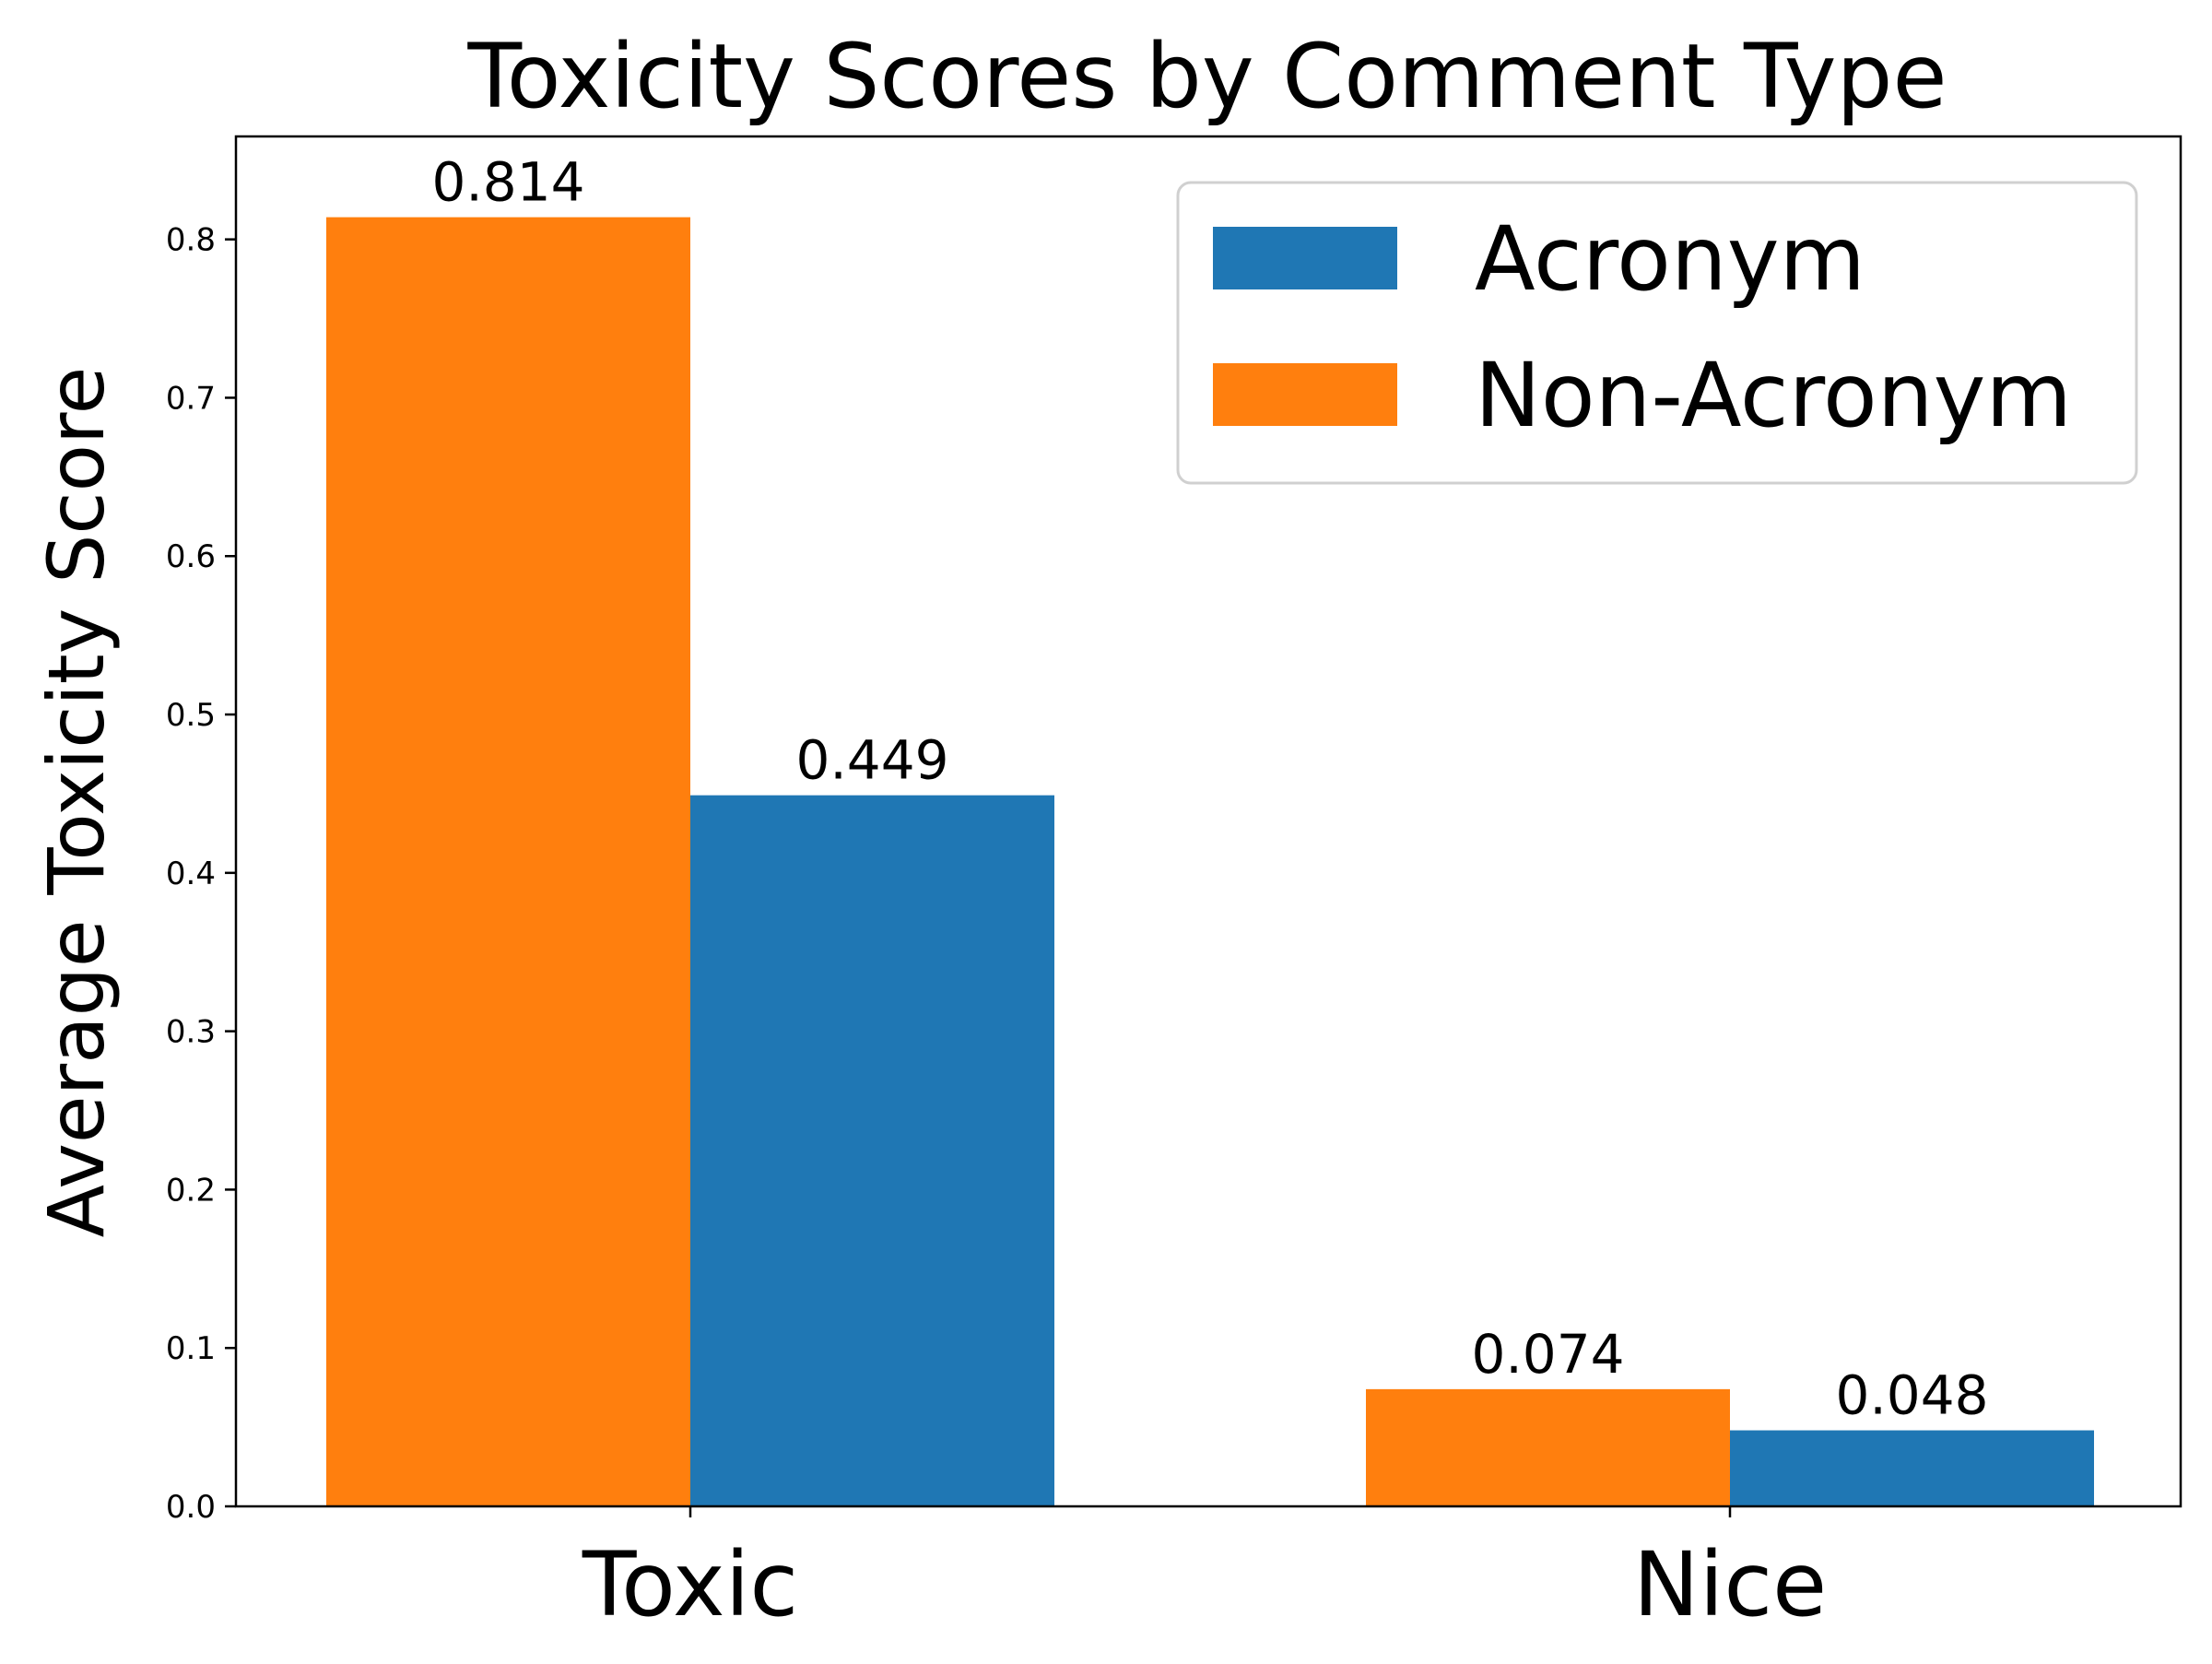  I want to click on bar-non-acronym-toxic, so click(508, 861).